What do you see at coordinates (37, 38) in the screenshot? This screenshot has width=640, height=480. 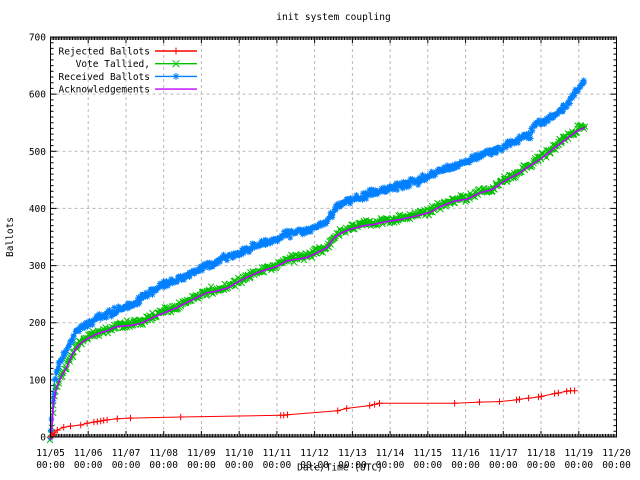 I see `y-tick-label: 700` at bounding box center [37, 38].